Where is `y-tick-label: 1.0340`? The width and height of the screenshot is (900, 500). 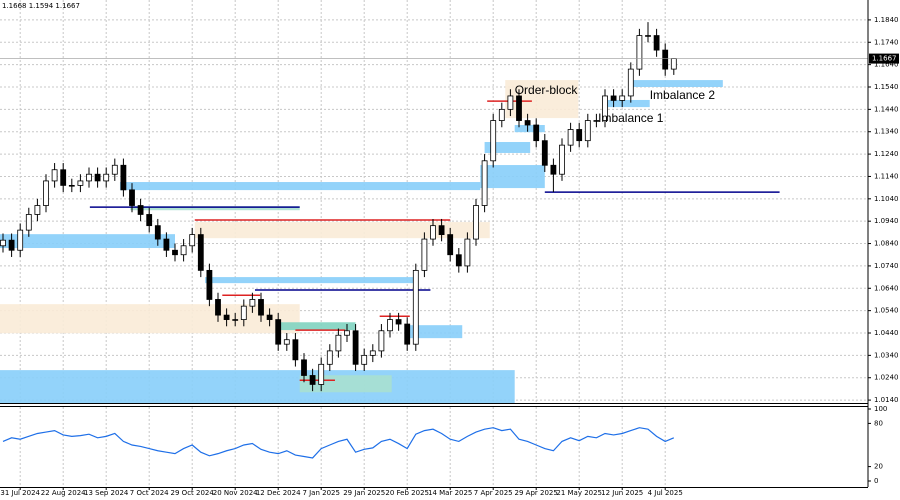
y-tick-label: 1.0340 is located at coordinates (886, 355).